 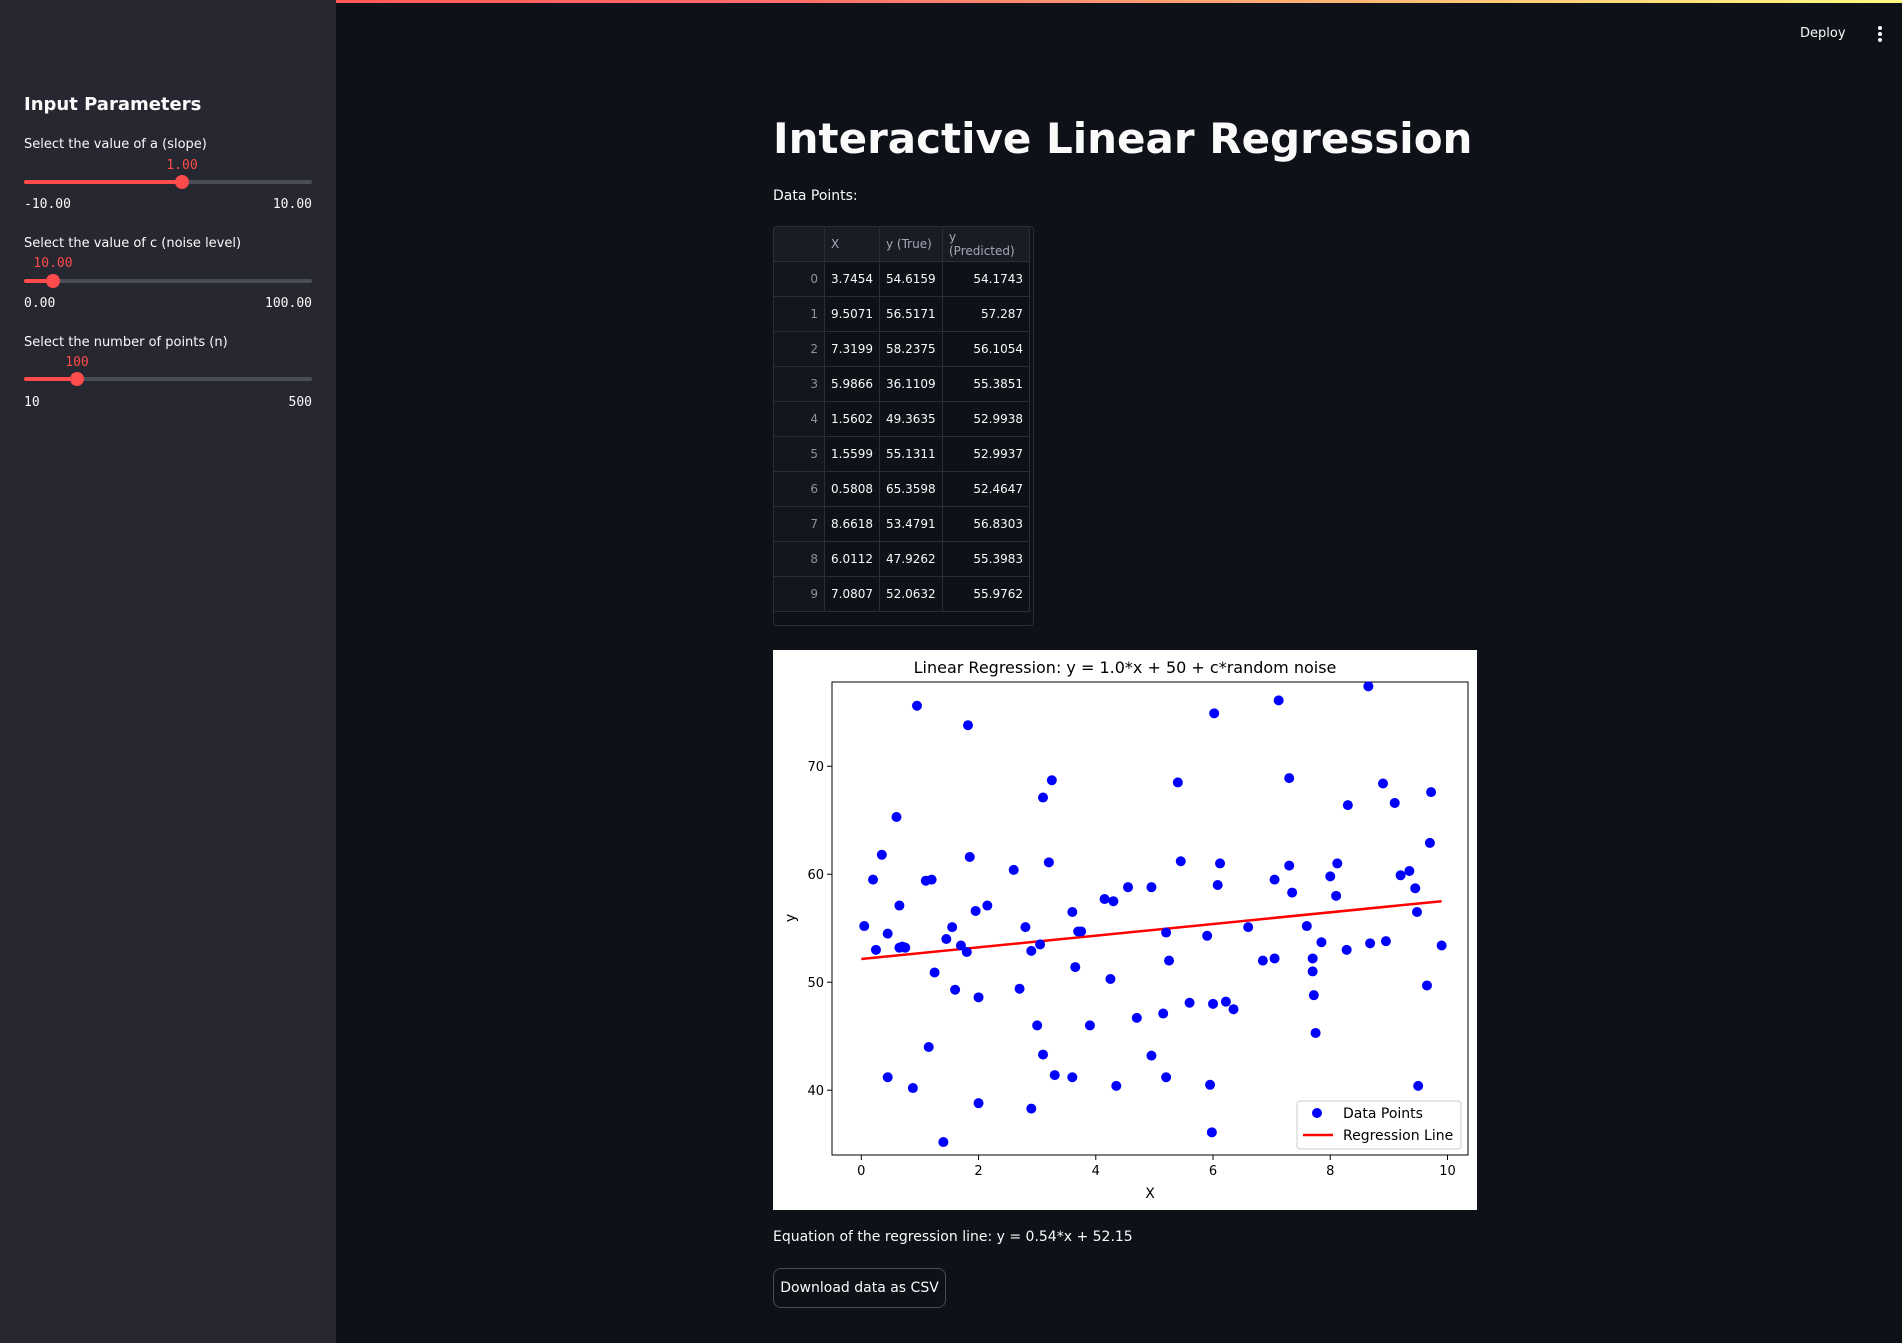 What do you see at coordinates (986, 244) in the screenshot?
I see `column-header-y-predicted: y (Predicted)` at bounding box center [986, 244].